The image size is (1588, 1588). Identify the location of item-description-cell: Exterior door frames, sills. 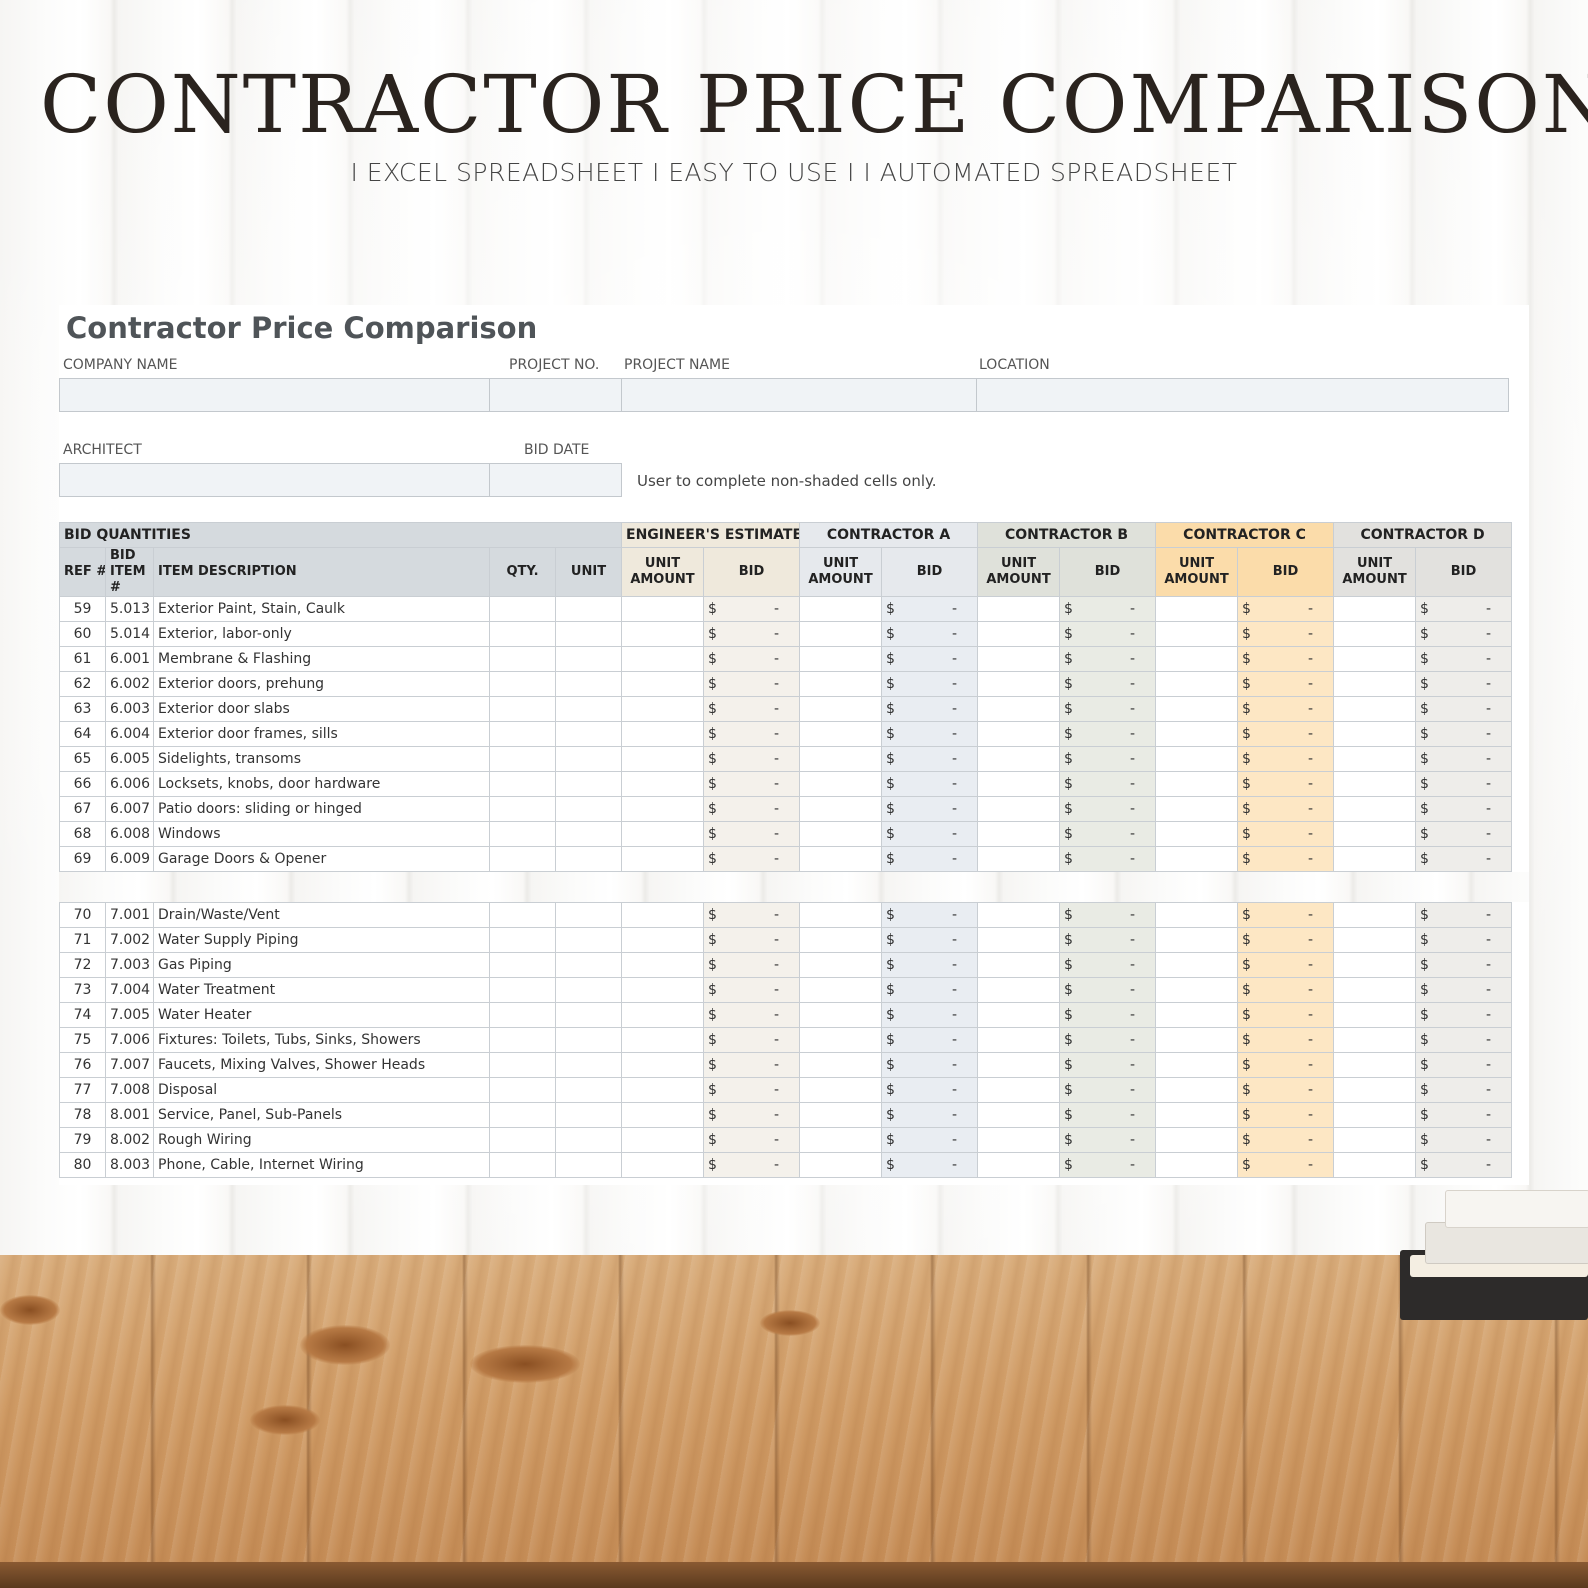
(321, 734).